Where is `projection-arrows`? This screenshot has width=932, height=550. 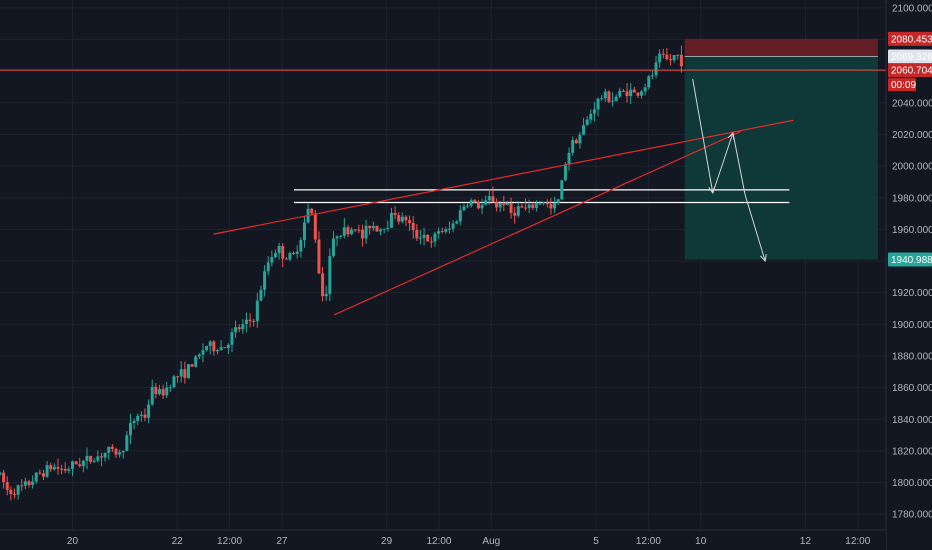 projection-arrows is located at coordinates (729, 171).